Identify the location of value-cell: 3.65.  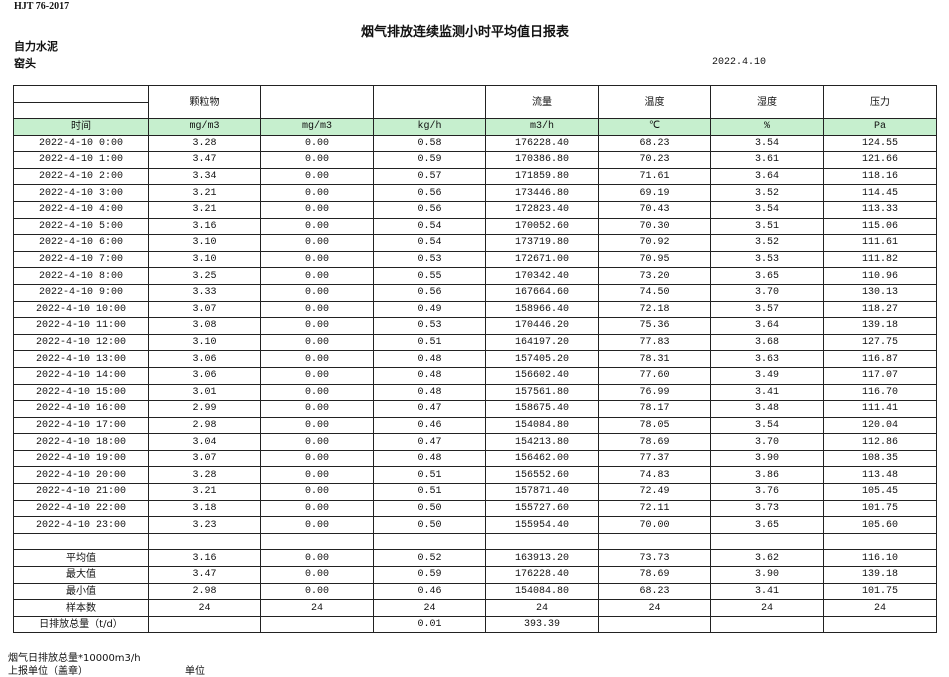
(767, 525).